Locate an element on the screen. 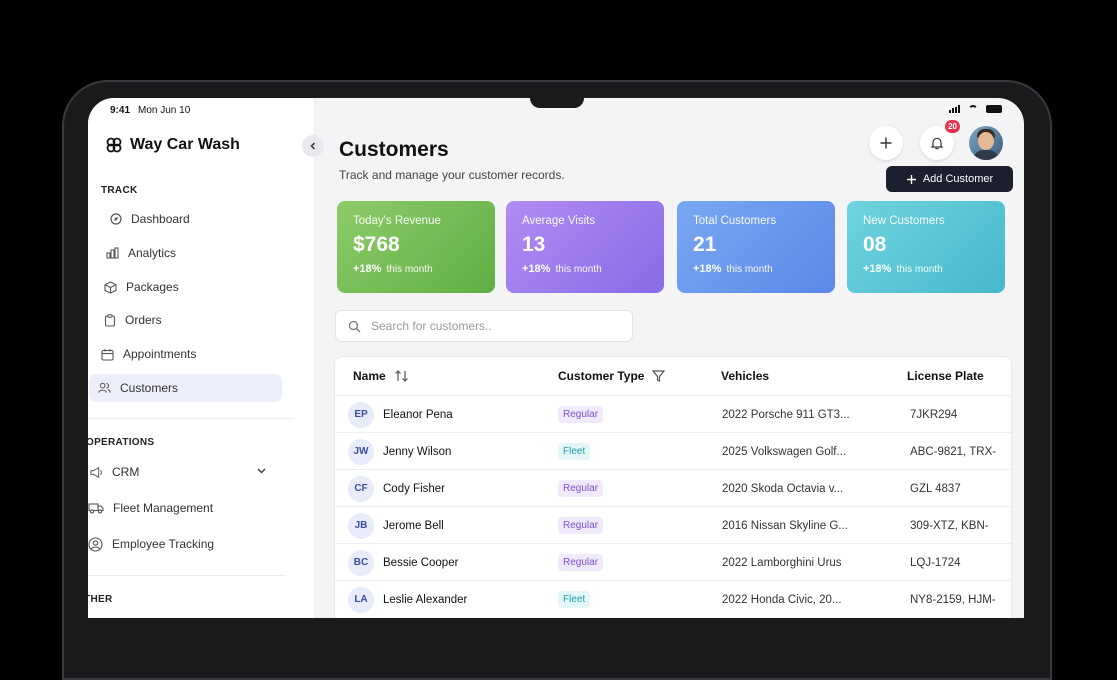 The width and height of the screenshot is (1117, 680). notification-badge: 20 is located at coordinates (952, 126).